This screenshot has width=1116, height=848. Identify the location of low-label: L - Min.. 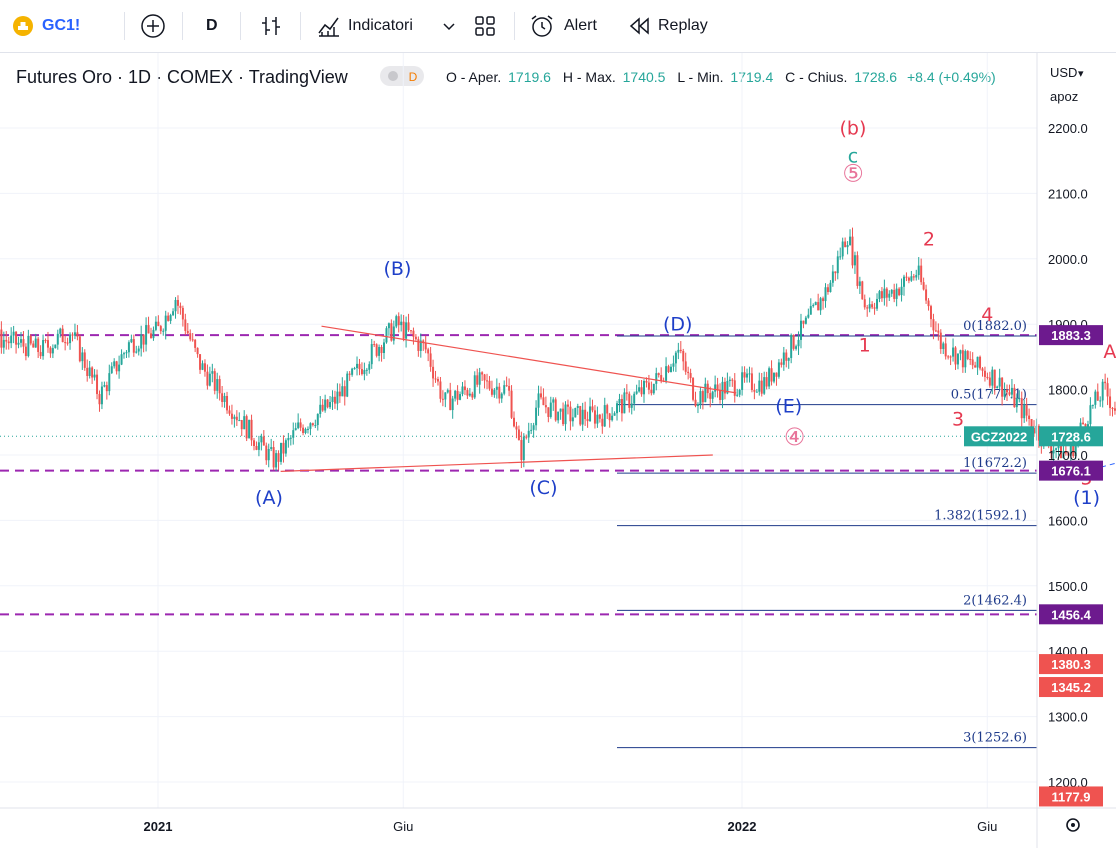
(700, 77).